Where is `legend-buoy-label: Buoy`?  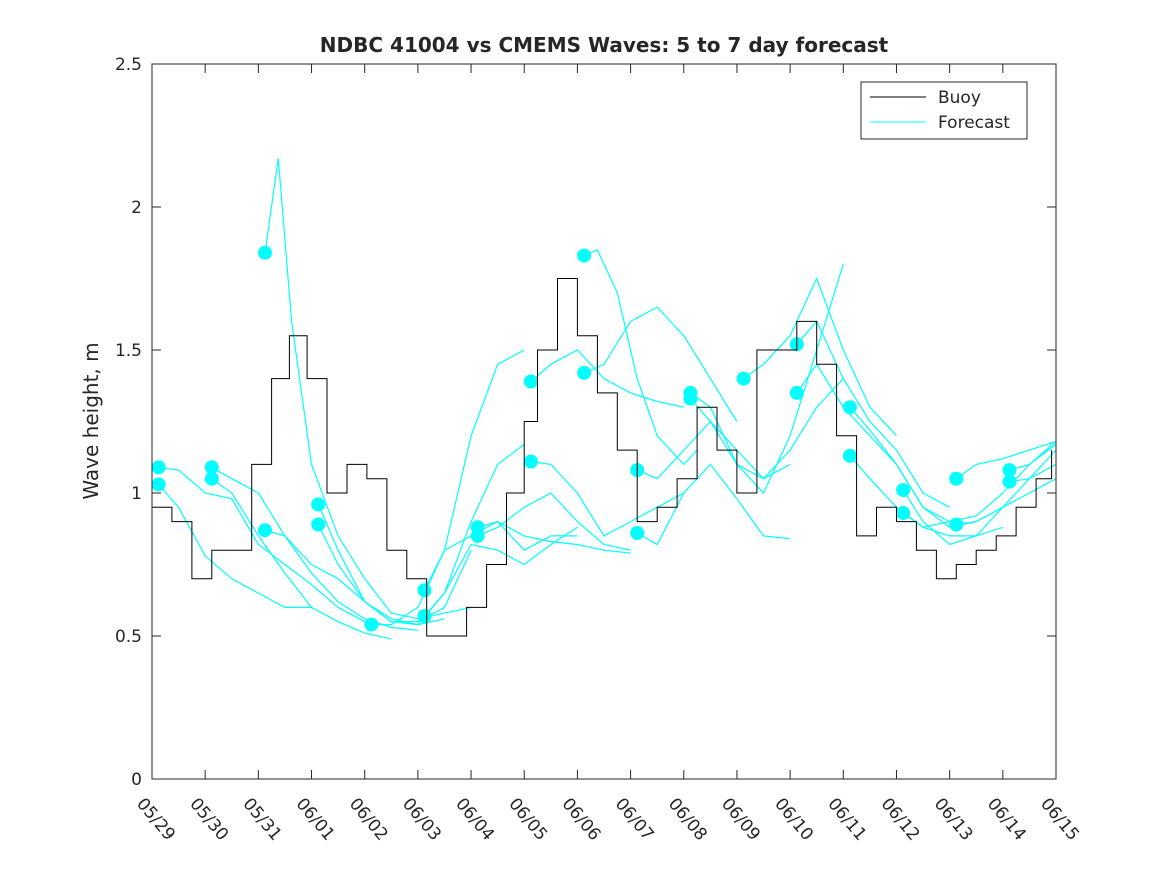
legend-buoy-label: Buoy is located at coordinates (959, 98).